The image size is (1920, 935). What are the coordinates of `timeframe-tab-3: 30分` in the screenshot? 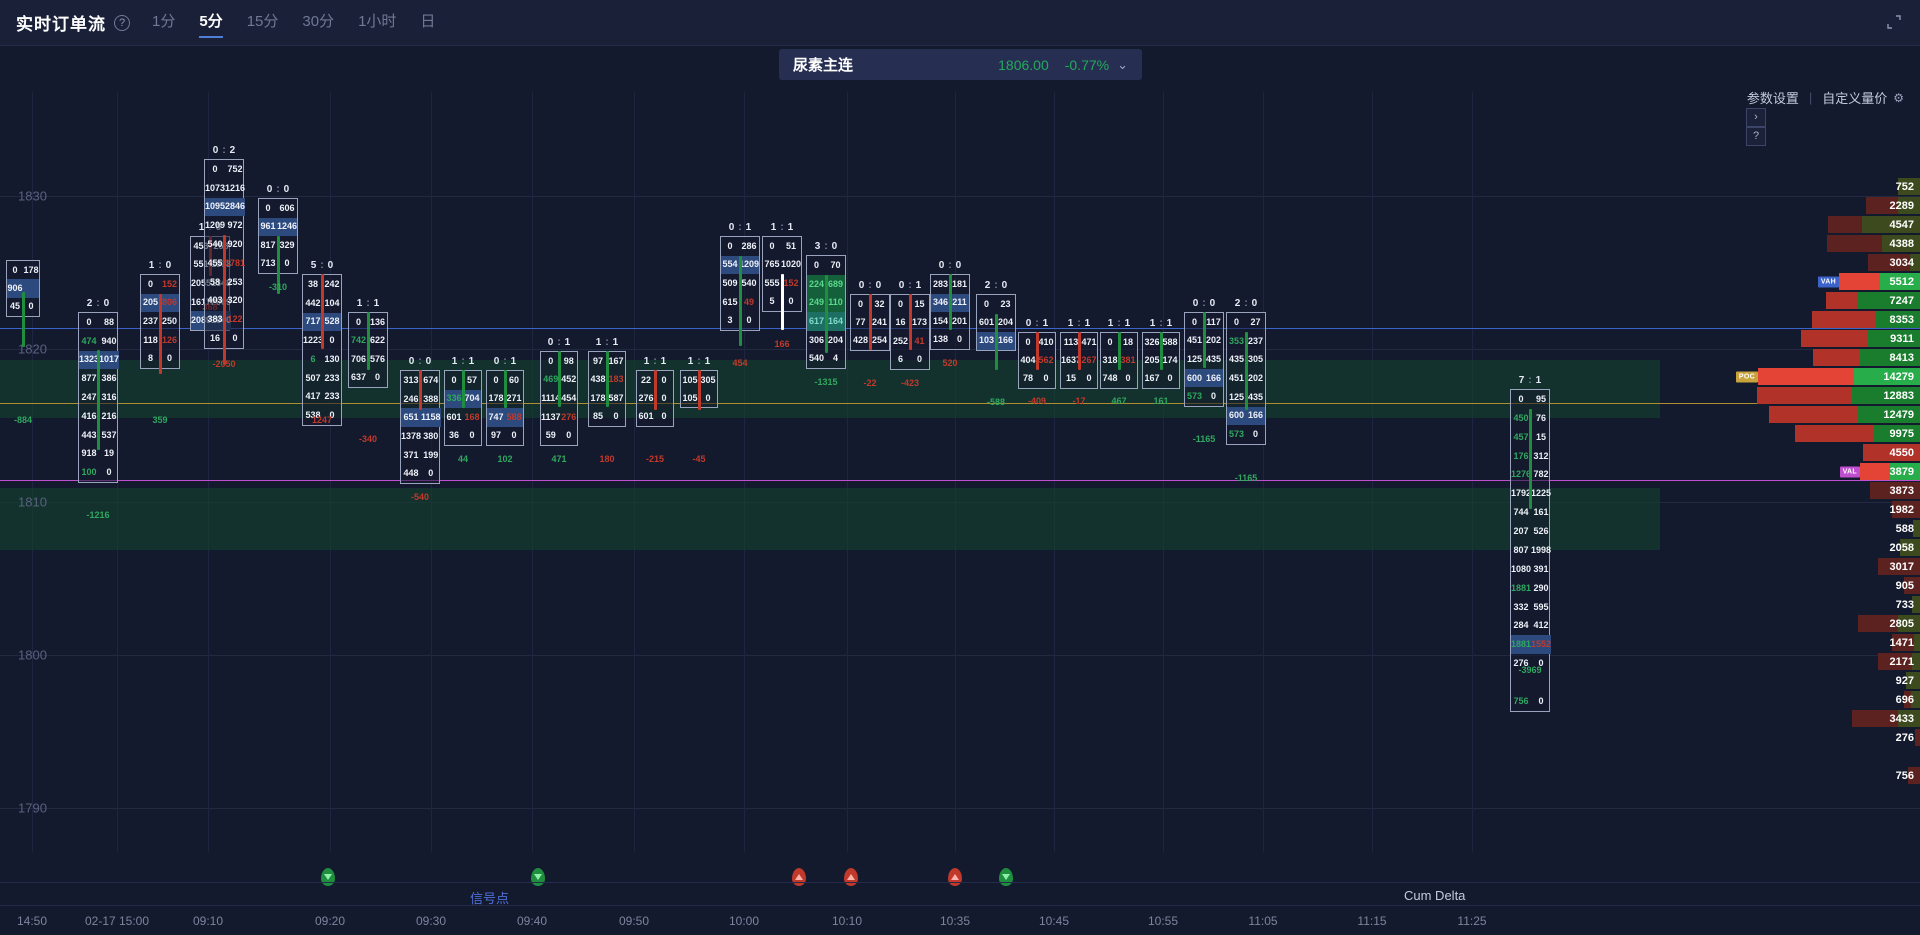 It's located at (318, 21).